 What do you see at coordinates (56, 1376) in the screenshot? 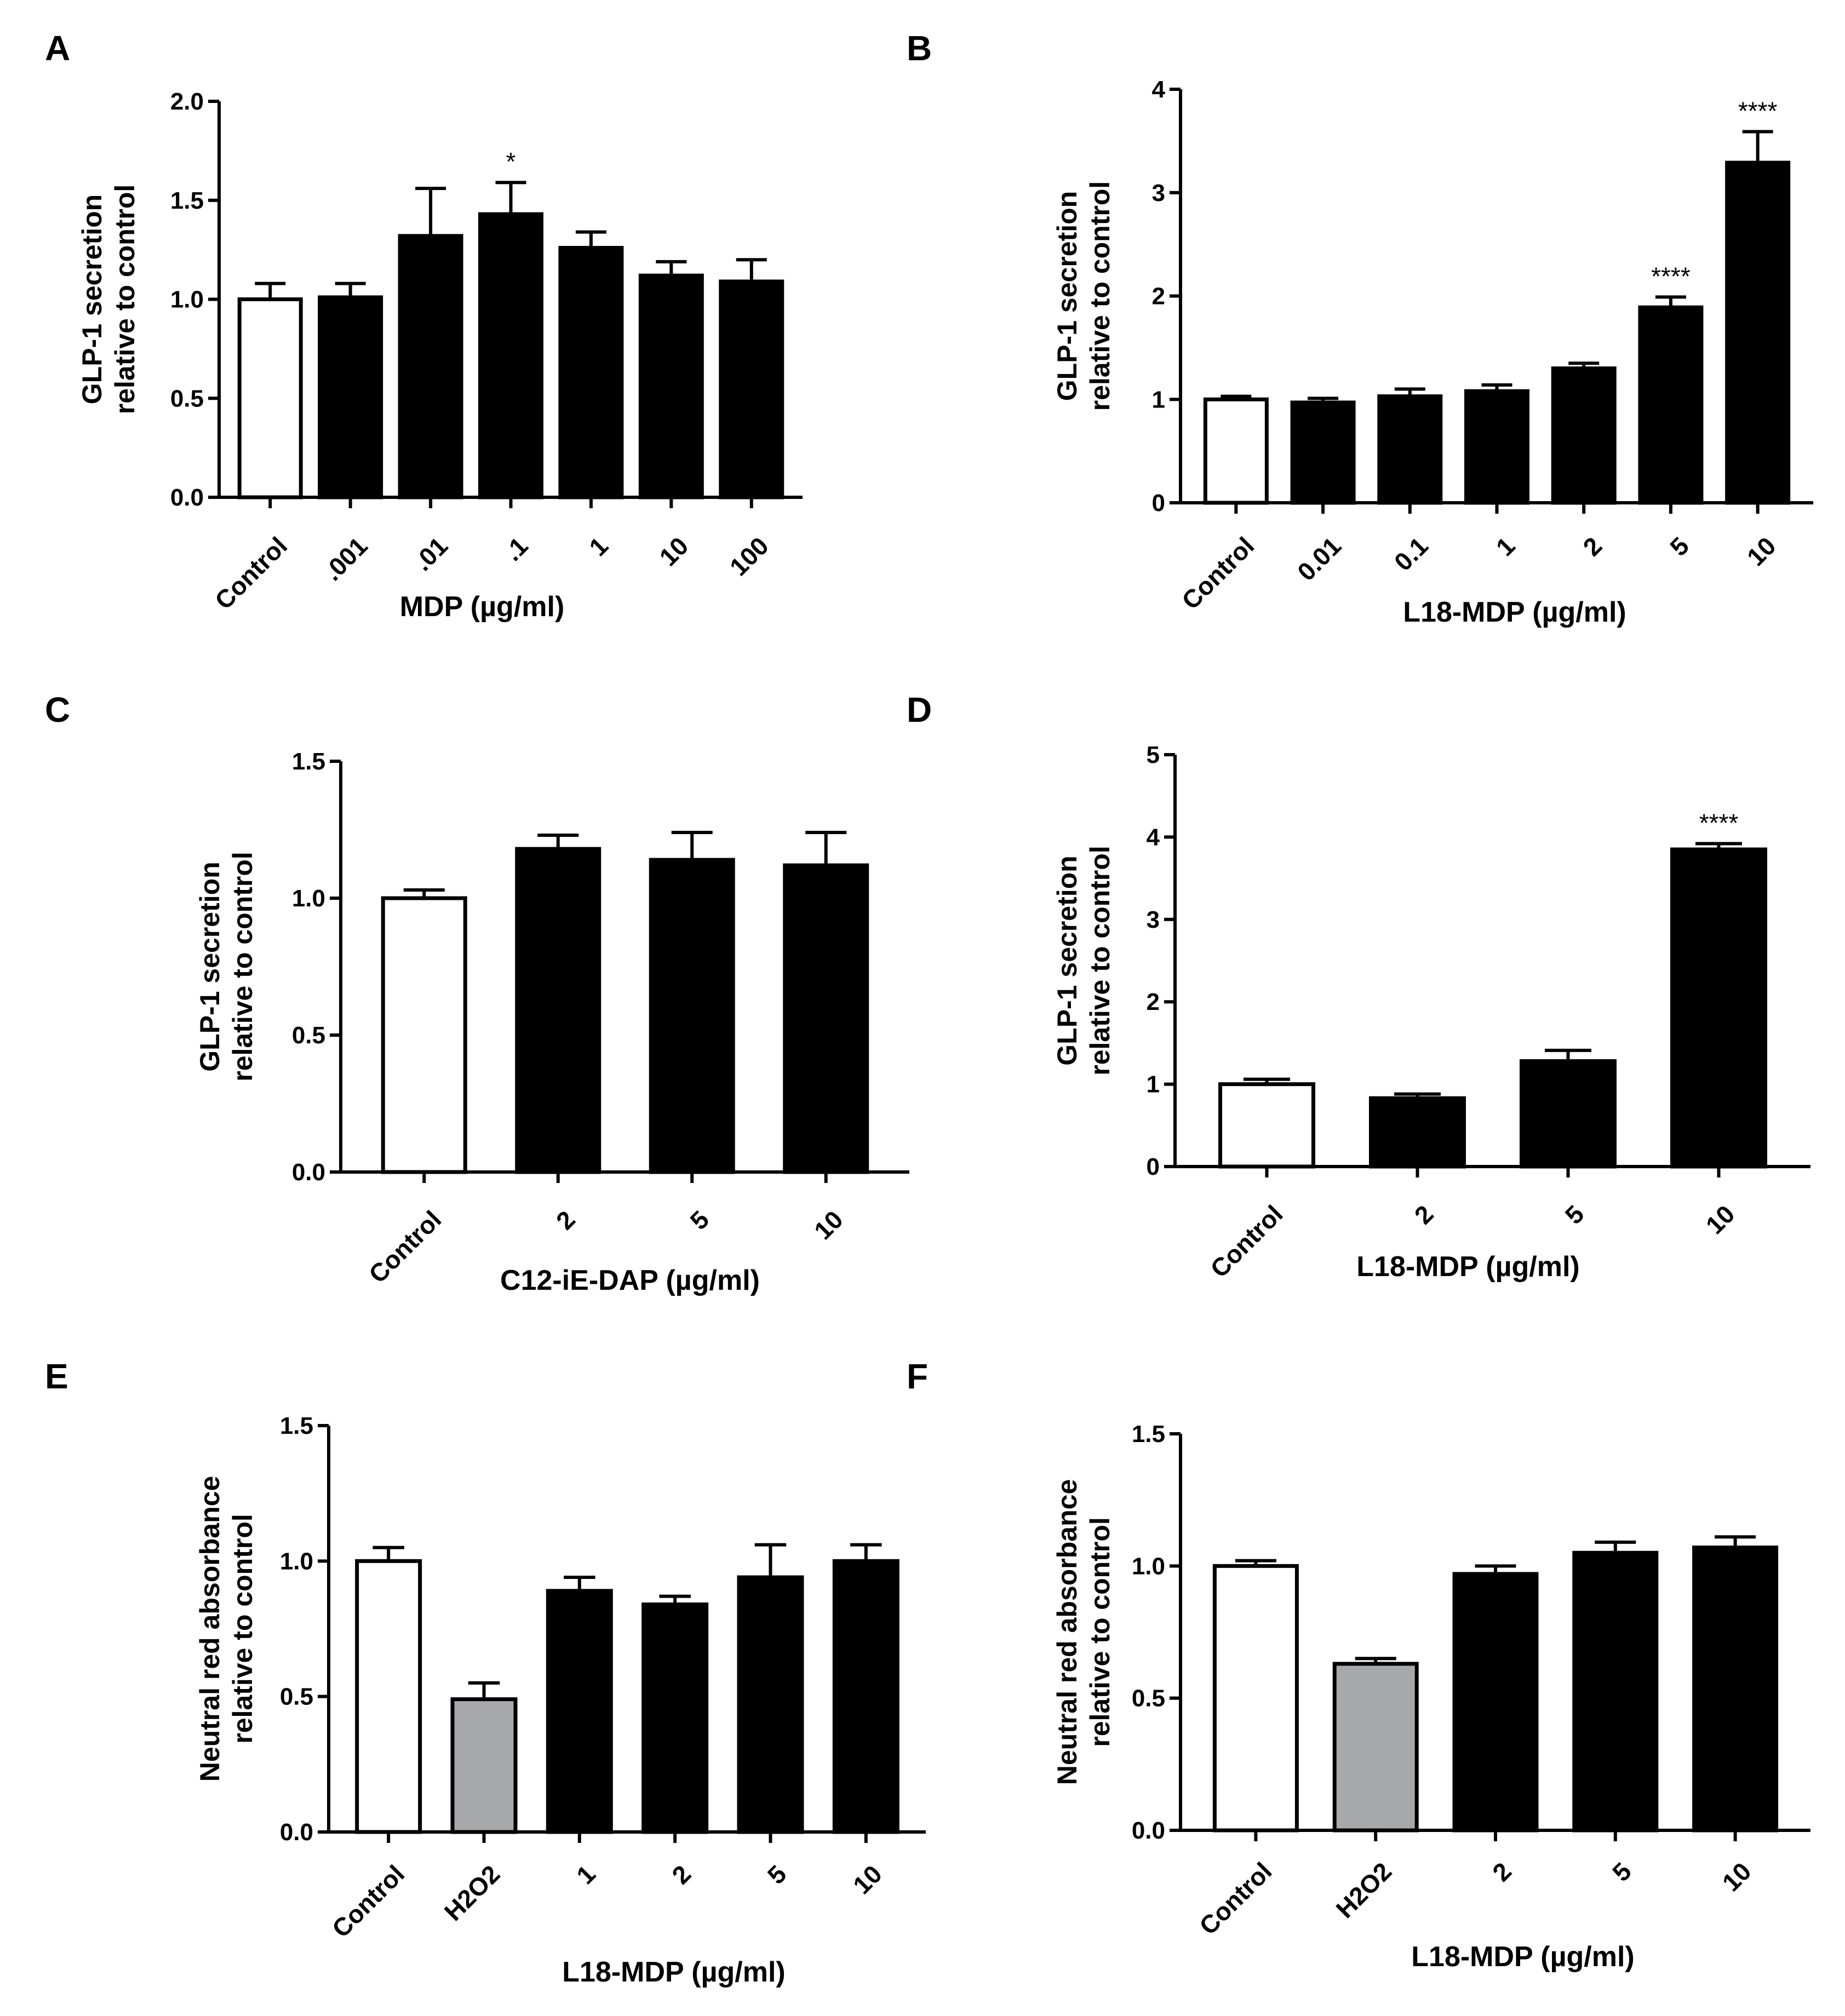
I see `panel-letter: E` at bounding box center [56, 1376].